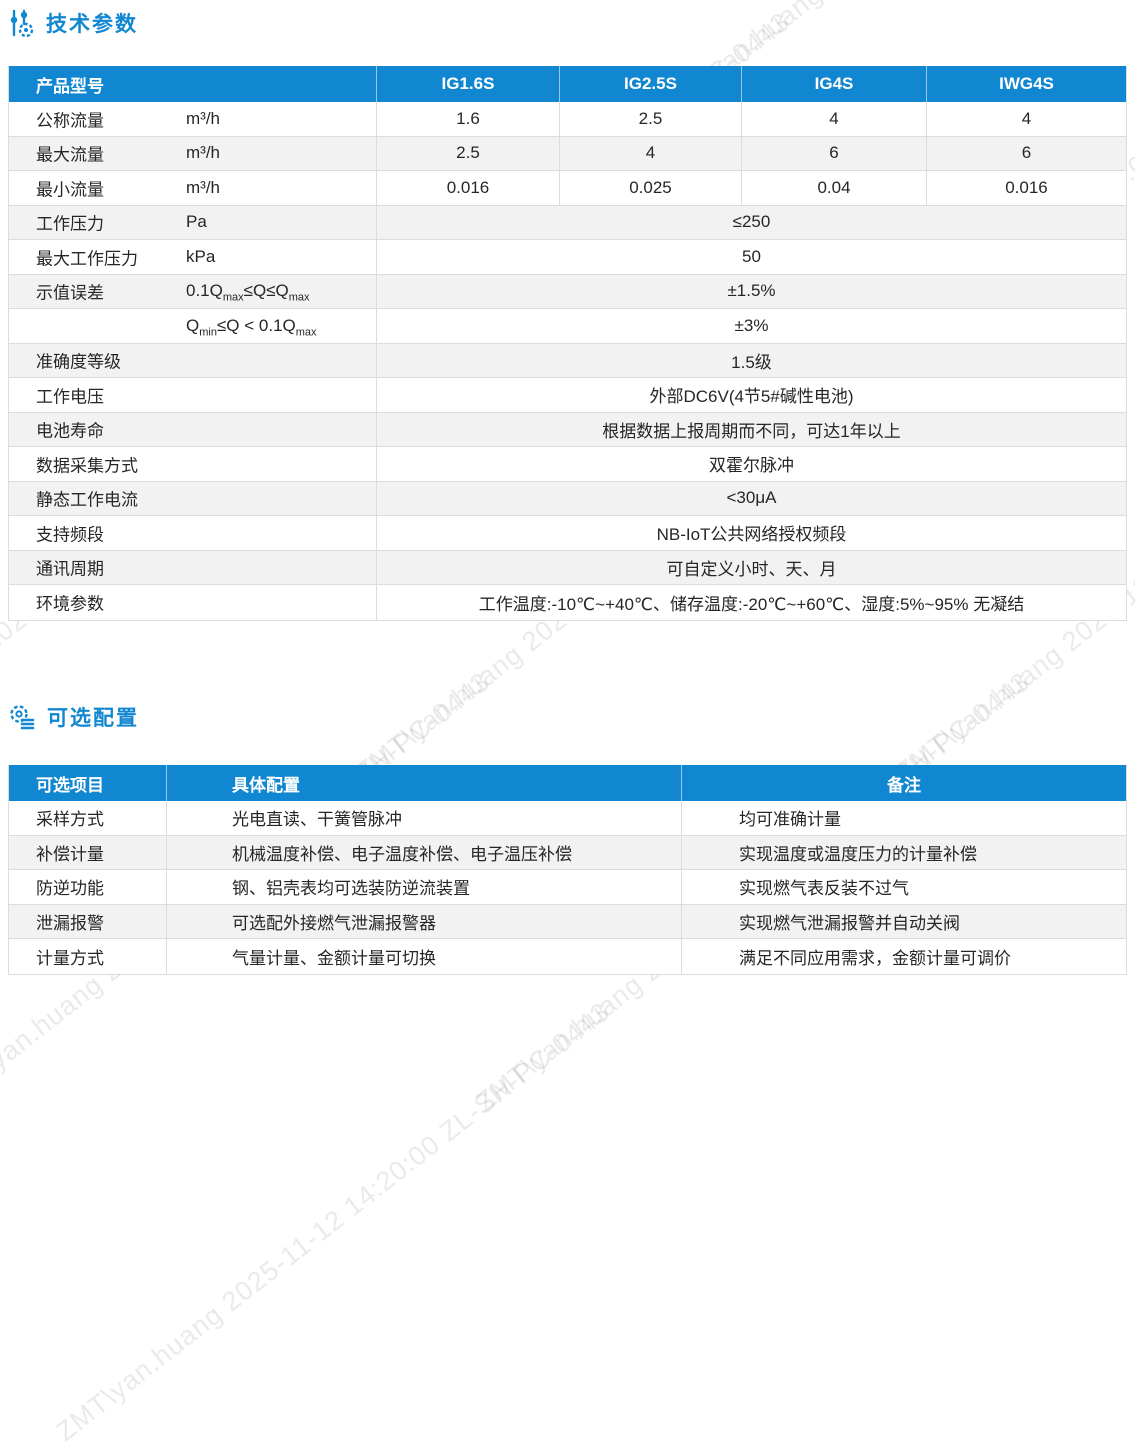  I want to click on section-technical-parameters: 技术参数, so click(73, 23).